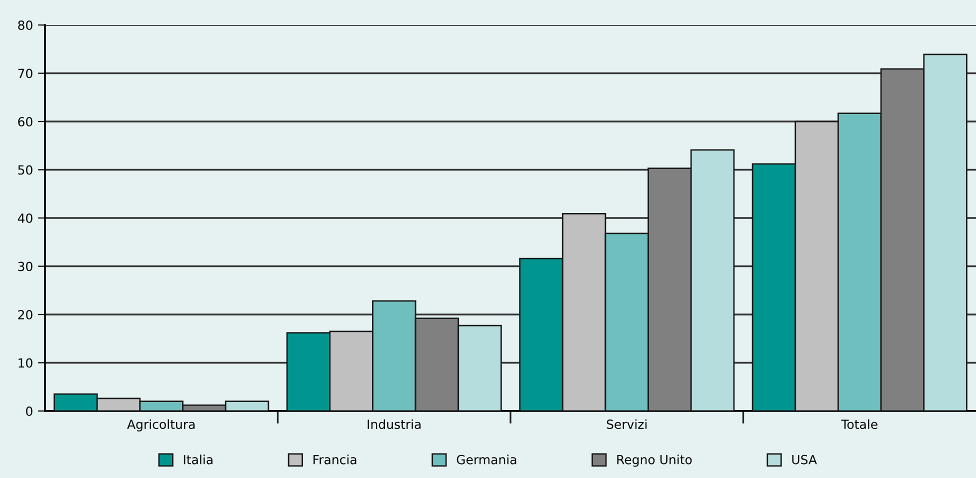 The image size is (976, 478). What do you see at coordinates (394, 424) in the screenshot?
I see `x-tick-label: Industria` at bounding box center [394, 424].